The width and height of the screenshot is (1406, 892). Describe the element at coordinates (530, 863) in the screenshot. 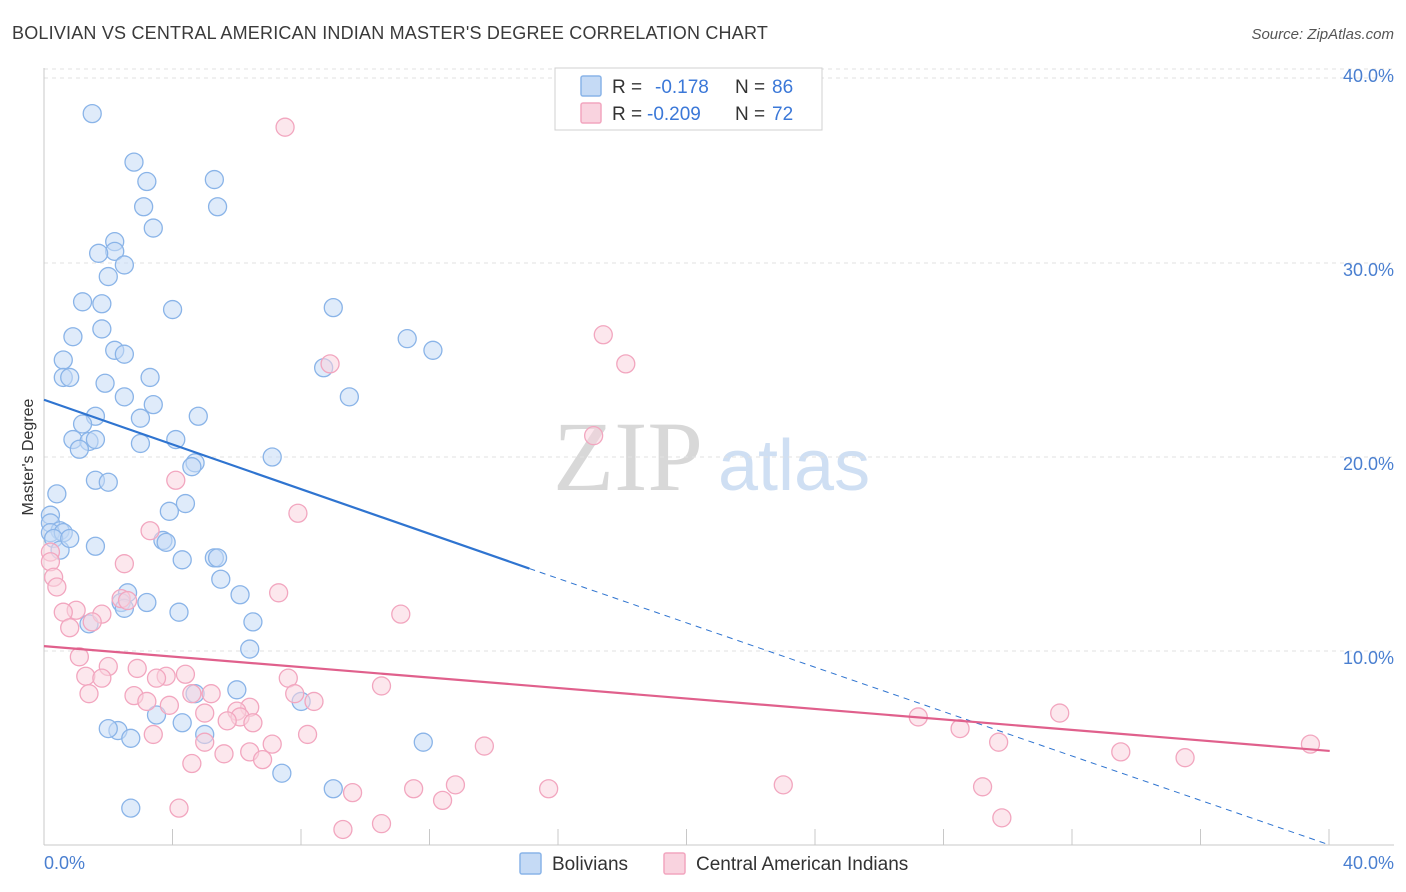

I see `bottom-legend-swatch-bolivians` at that location.